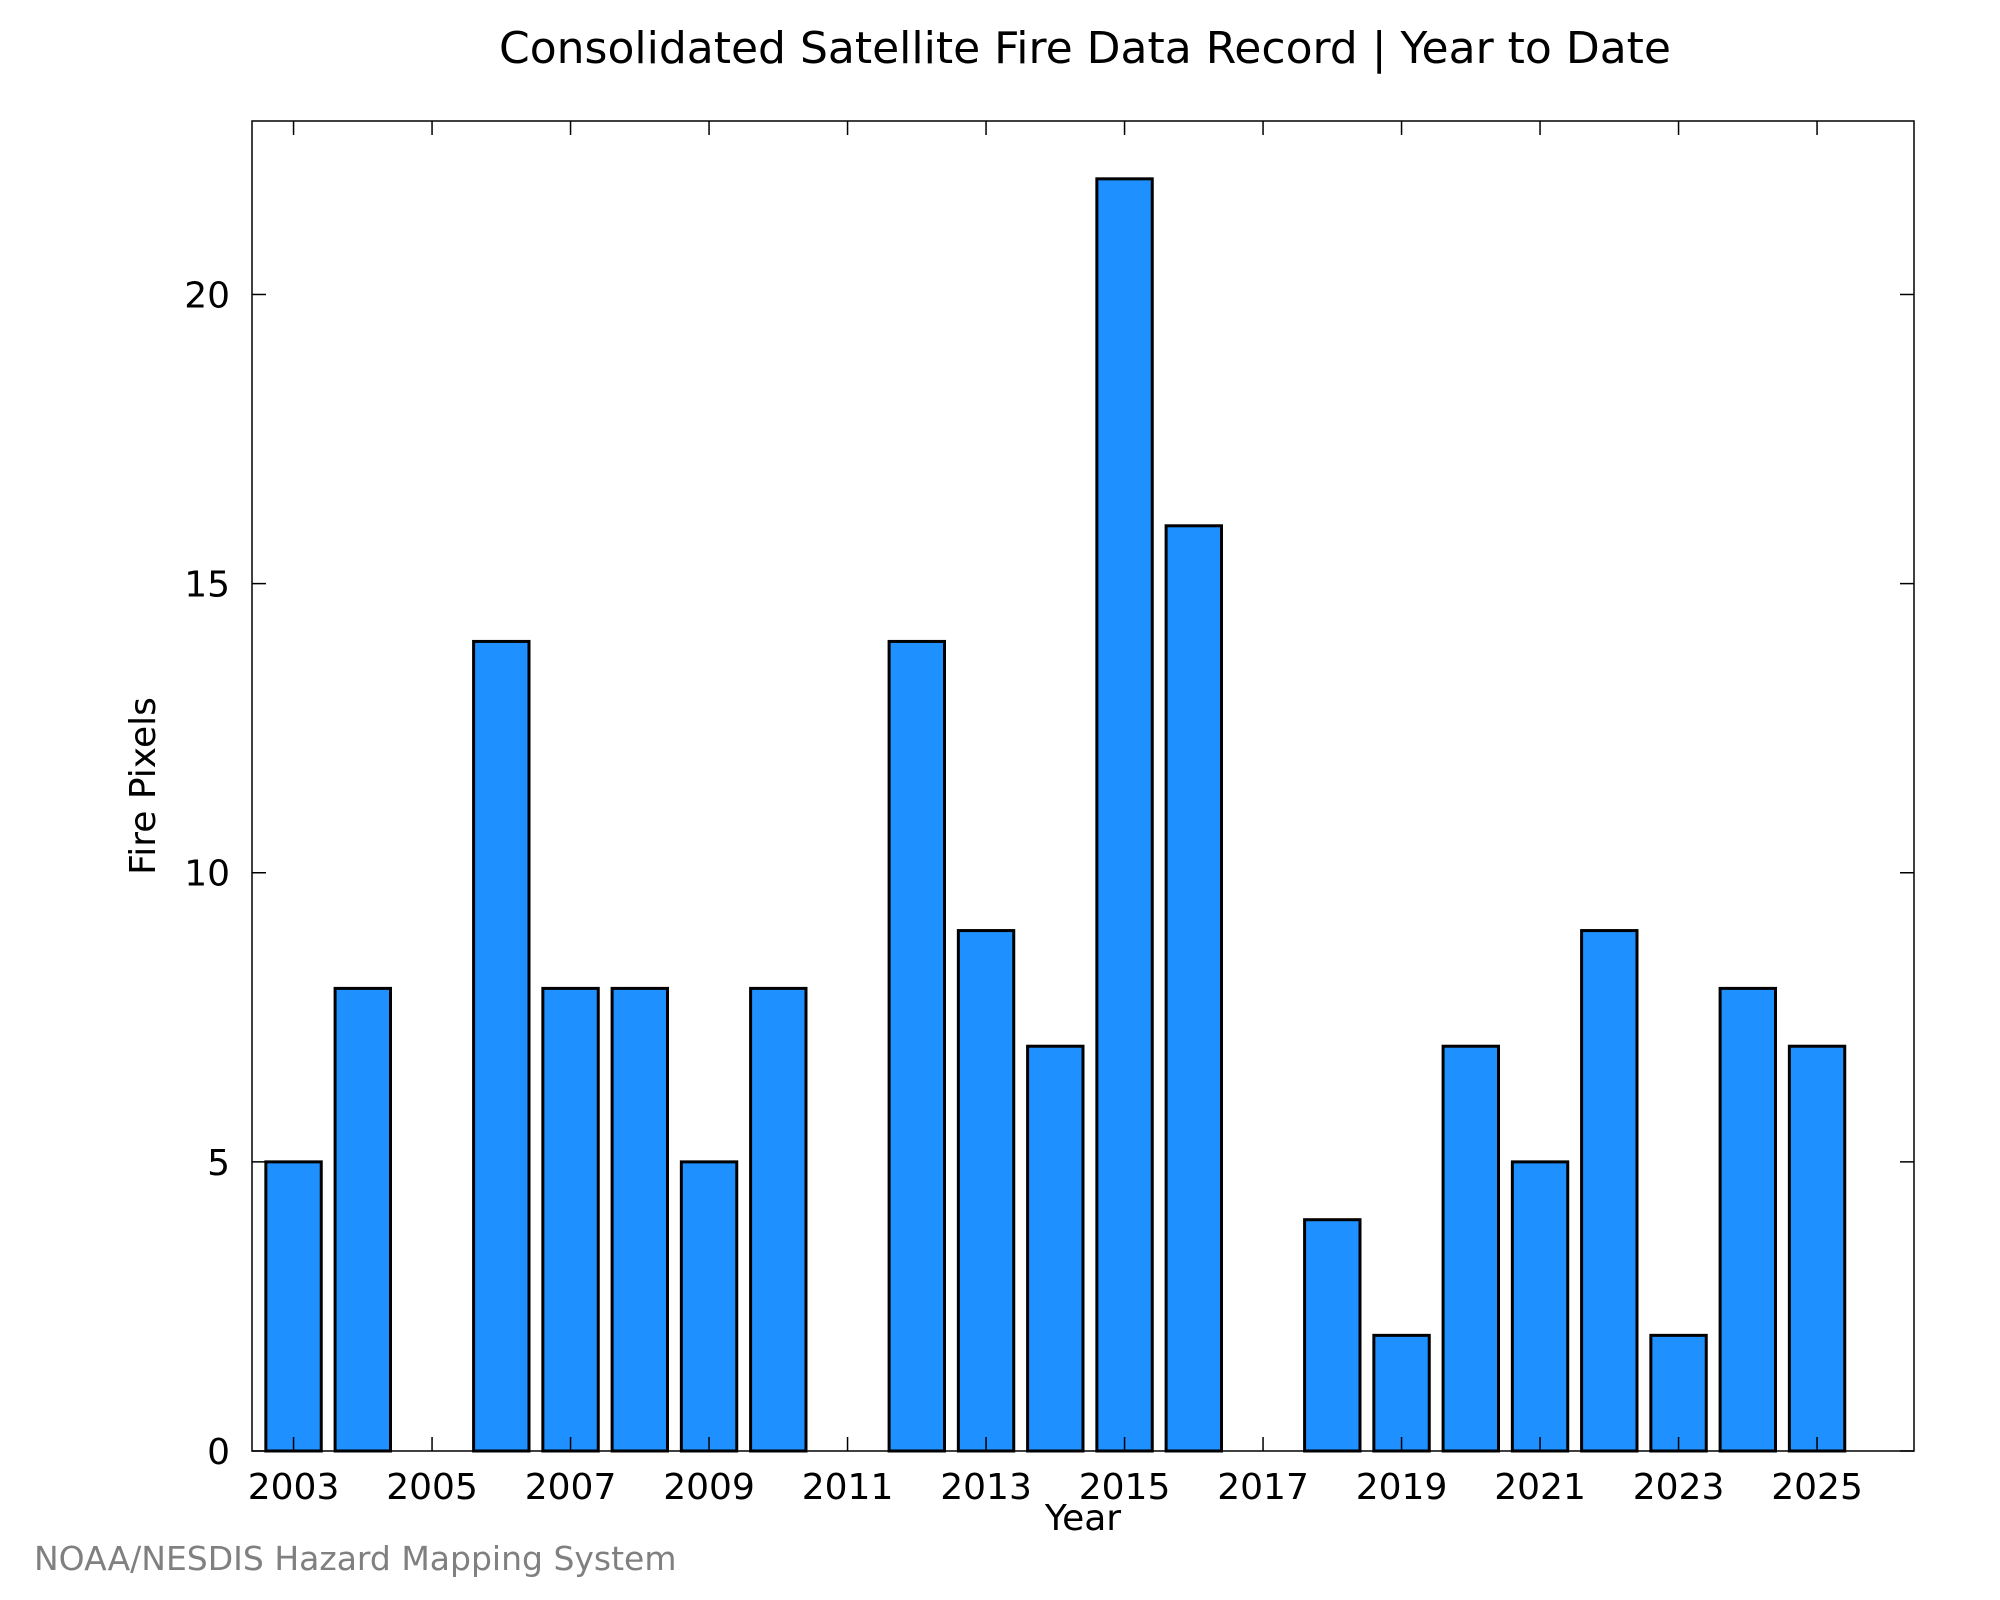 The height and width of the screenshot is (1600, 2000). What do you see at coordinates (218, 1452) in the screenshot?
I see `y-tick-label-0: 0` at bounding box center [218, 1452].